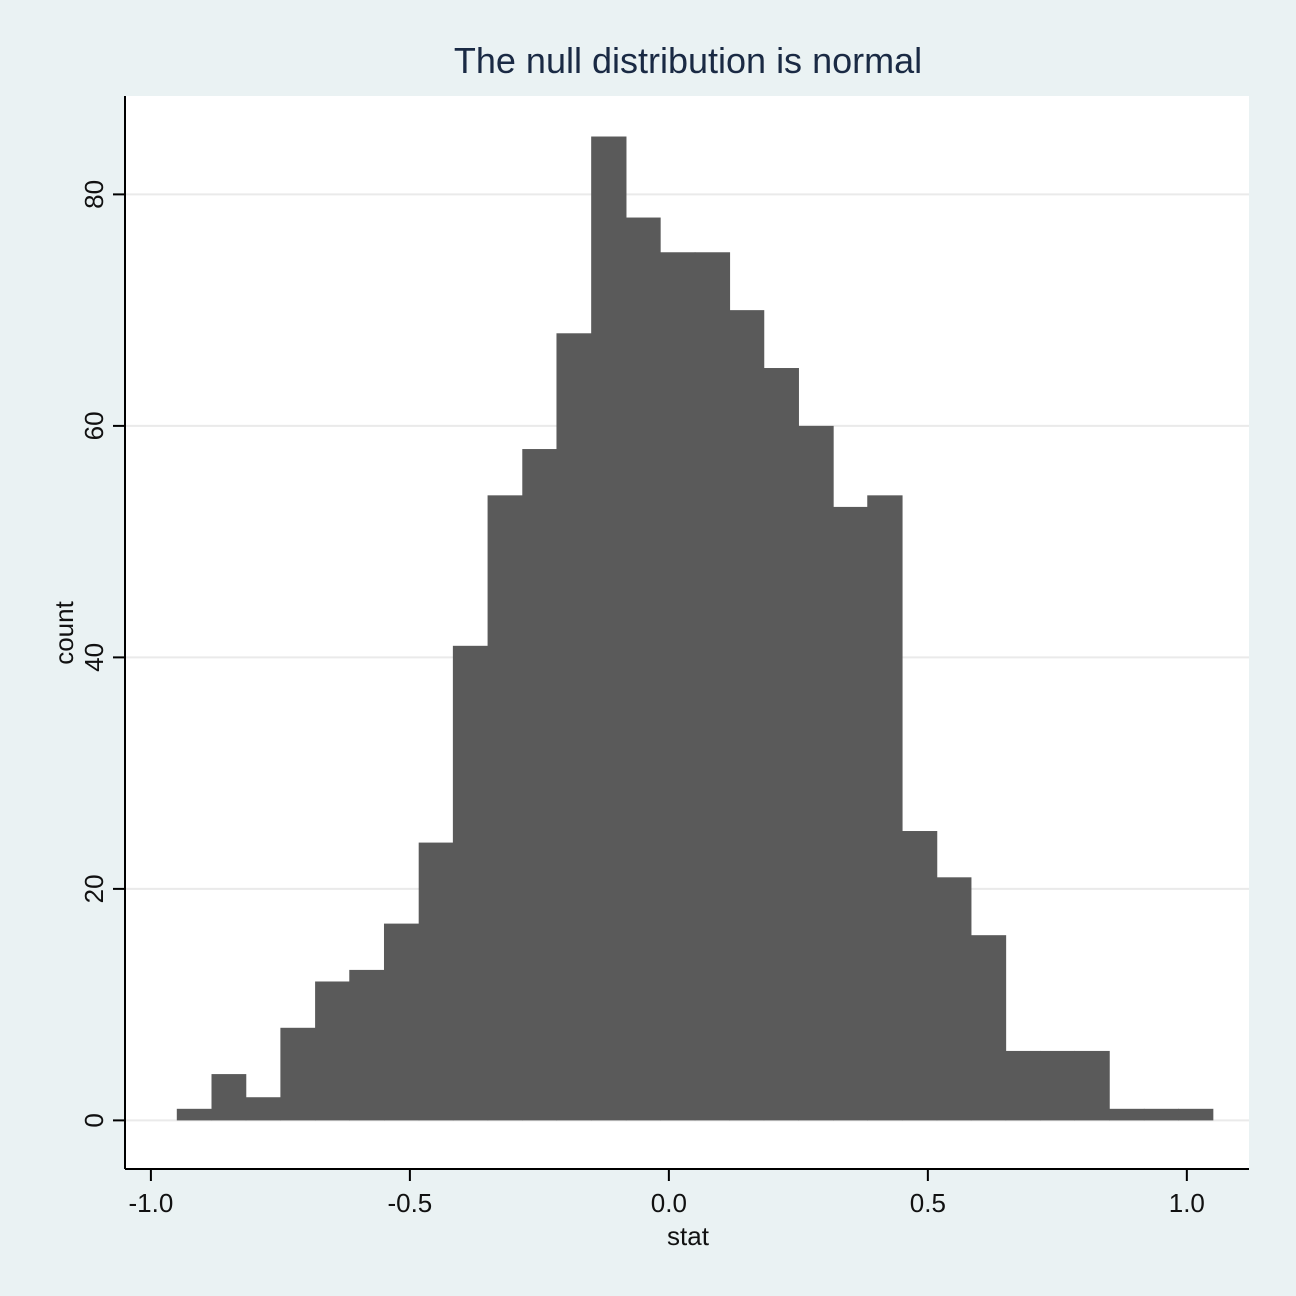 This screenshot has width=1296, height=1296. What do you see at coordinates (94, 194) in the screenshot?
I see `y-tick-label-4: 80` at bounding box center [94, 194].